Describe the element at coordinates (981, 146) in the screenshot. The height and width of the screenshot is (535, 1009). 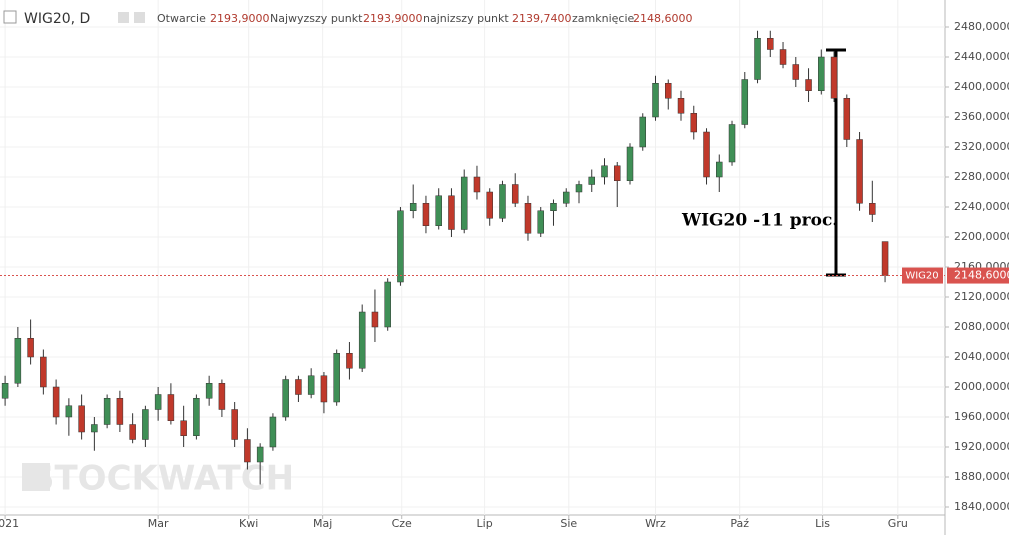
I see `y-tick-label: 2320,0000` at that location.